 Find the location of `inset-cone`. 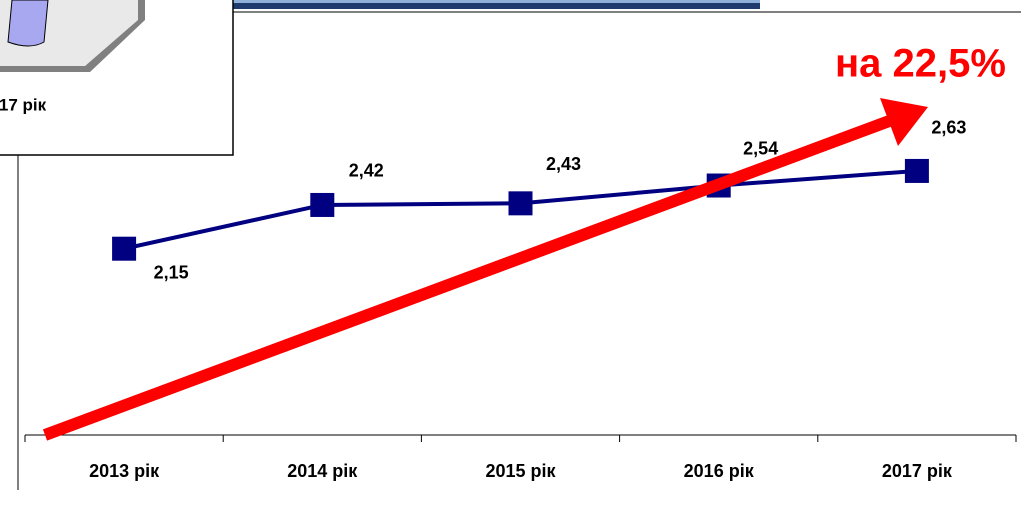

inset-cone is located at coordinates (28, 23).